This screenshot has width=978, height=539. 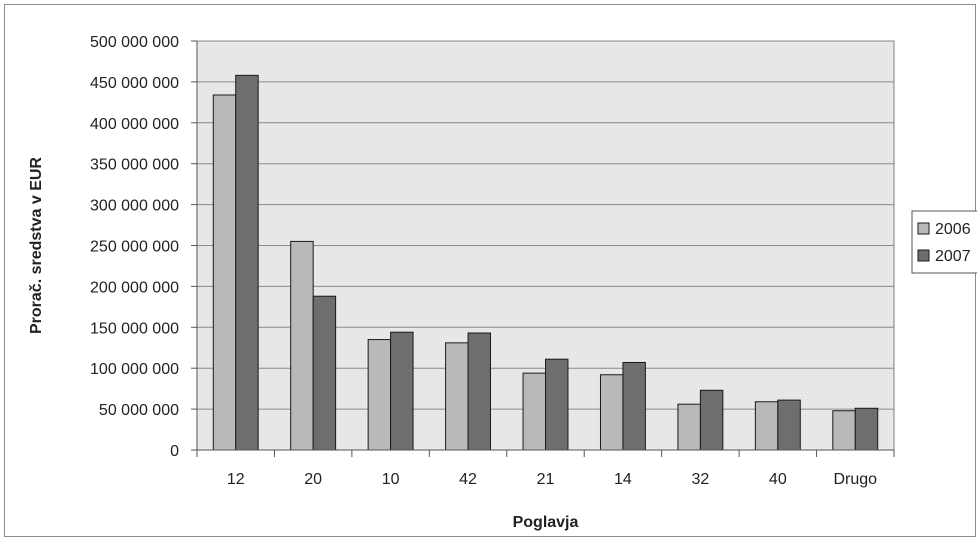 I want to click on legend-swatch-2006, so click(x=923, y=228).